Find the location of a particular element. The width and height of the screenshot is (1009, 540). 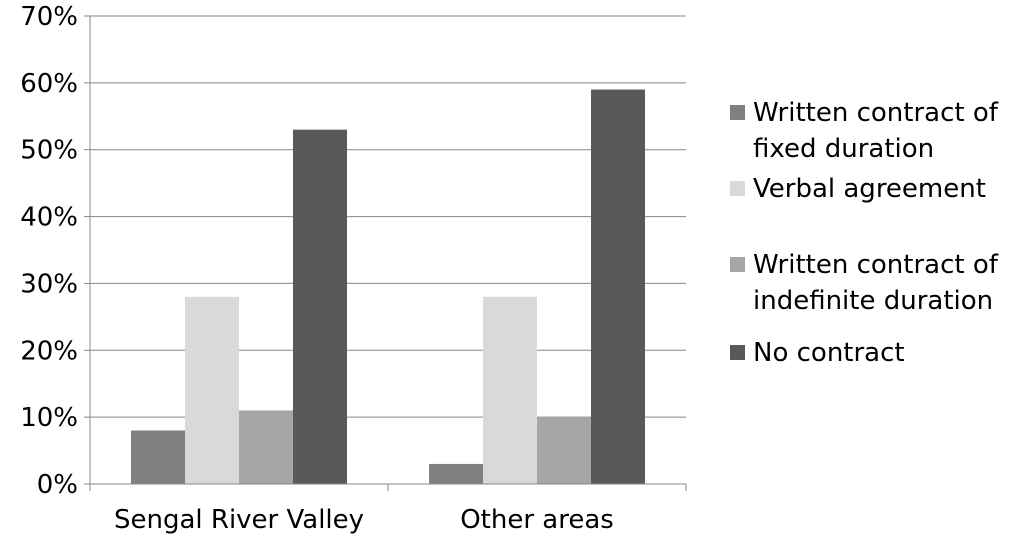

y-tick-label: 40% is located at coordinates (49, 218).